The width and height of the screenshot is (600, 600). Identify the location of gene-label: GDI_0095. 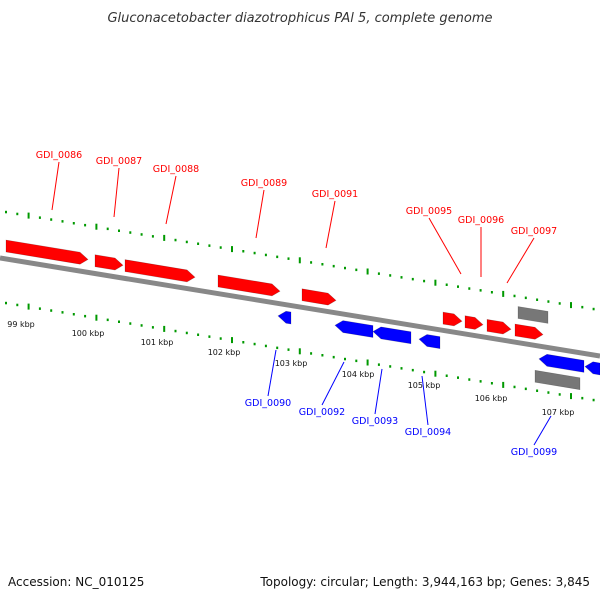
(429, 211).